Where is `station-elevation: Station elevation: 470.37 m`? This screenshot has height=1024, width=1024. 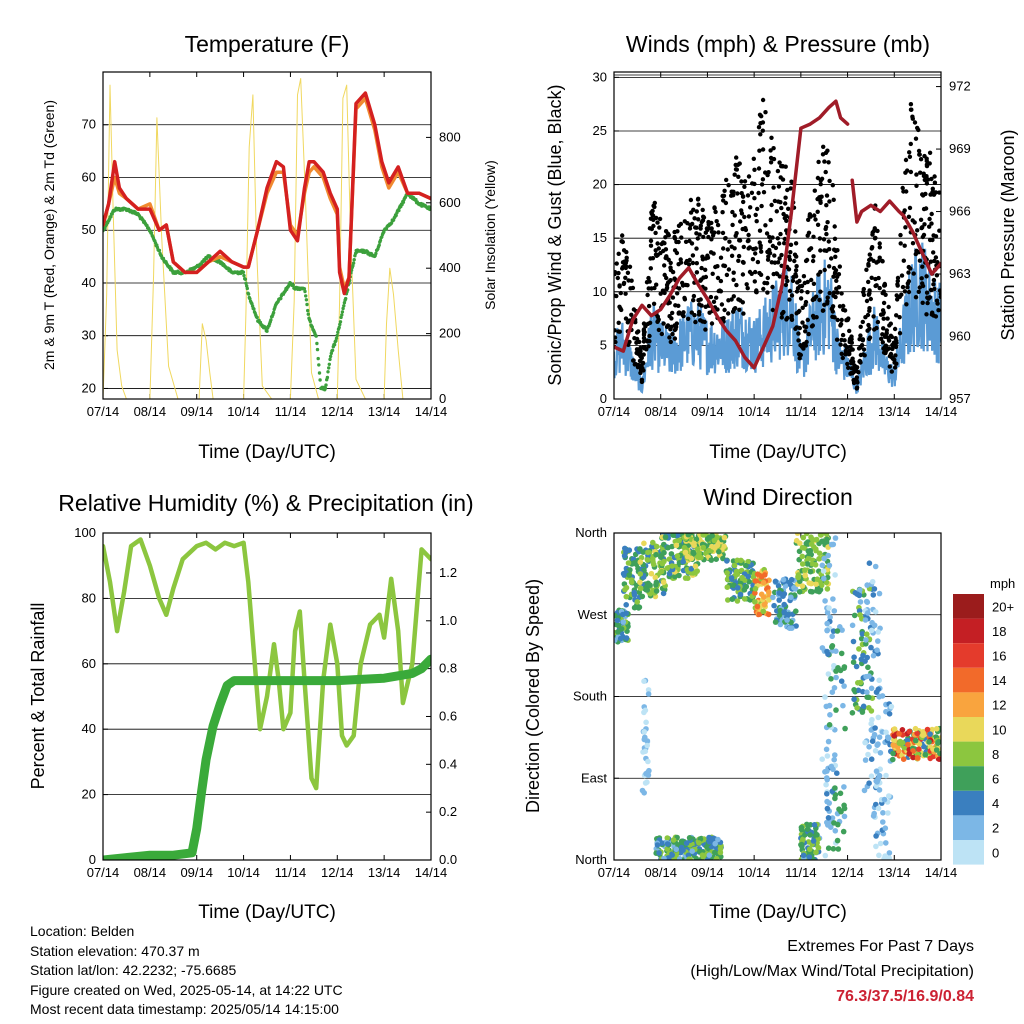 station-elevation: Station elevation: 470.37 m is located at coordinates (115, 950).